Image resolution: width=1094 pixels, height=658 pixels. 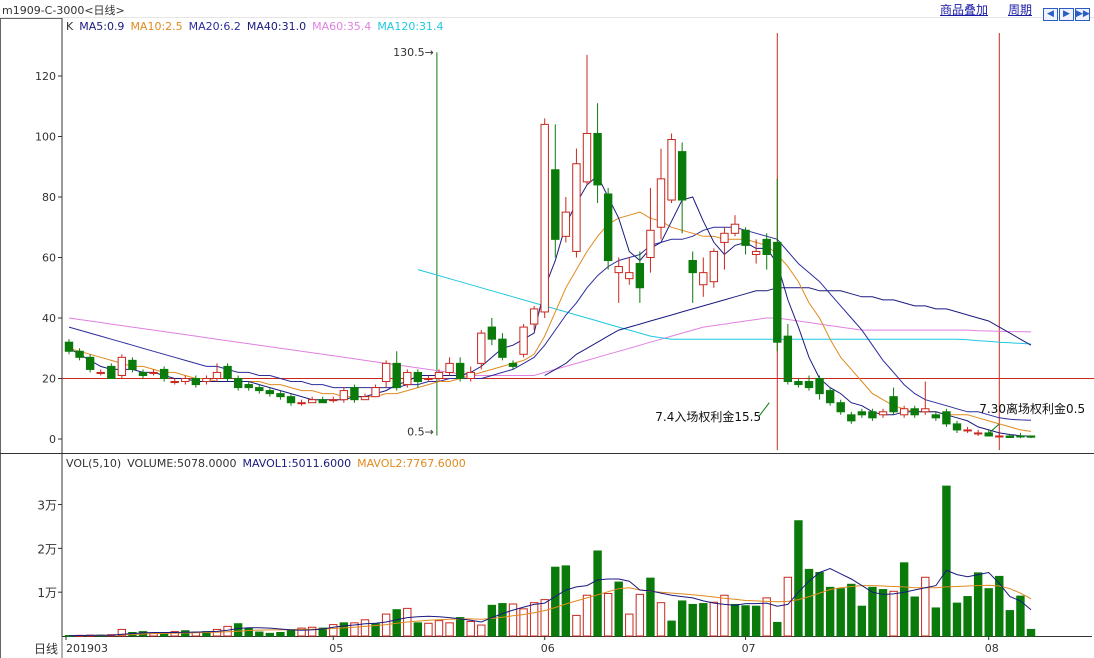 I want to click on y-axis-frame, so click(x=31, y=338).